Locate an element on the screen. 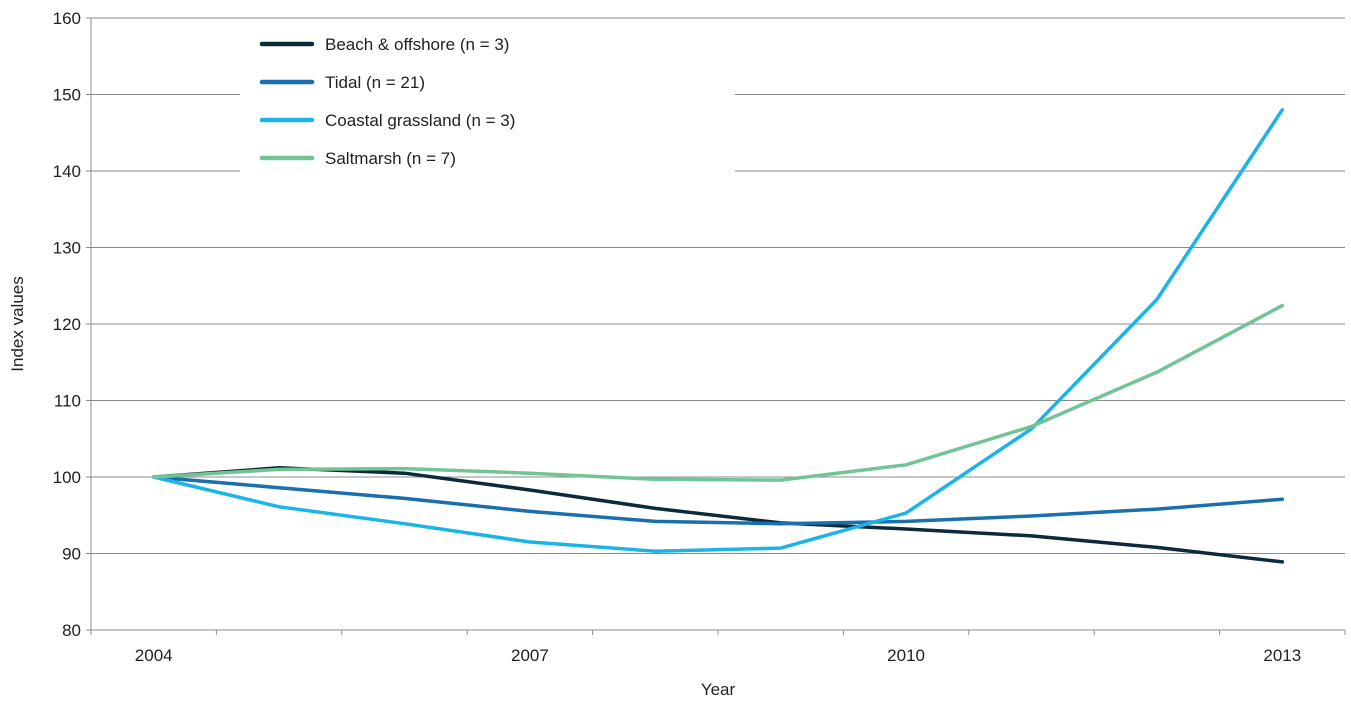 The width and height of the screenshot is (1351, 702). legend-label: Coastal grassland (n = 3) is located at coordinates (420, 120).